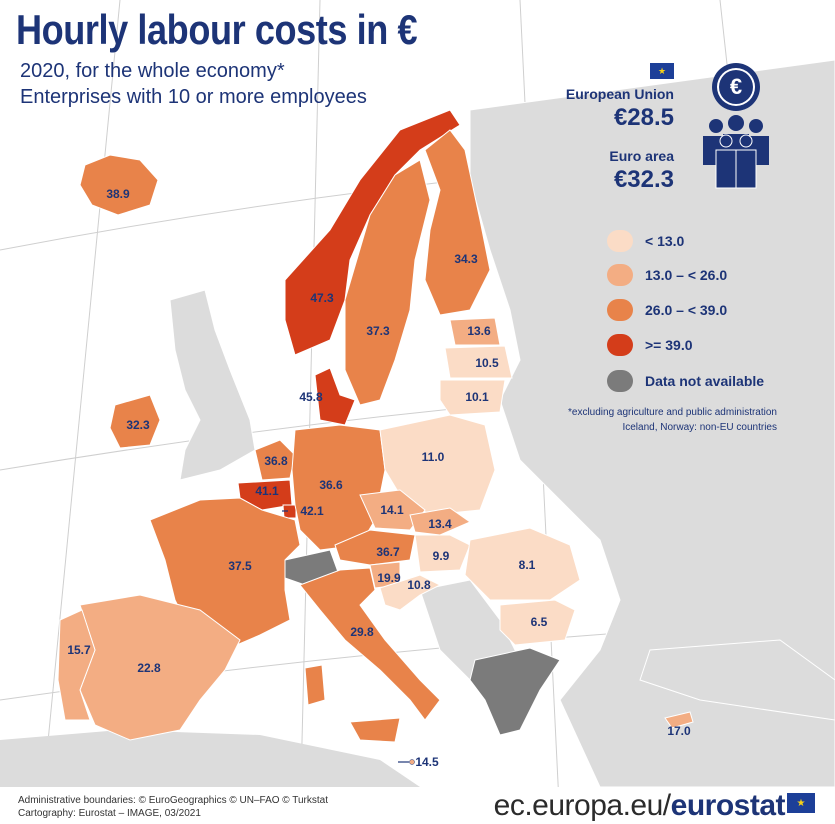 This screenshot has height=824, width=835. I want to click on value-label-latvia: 10.5, so click(487, 363).